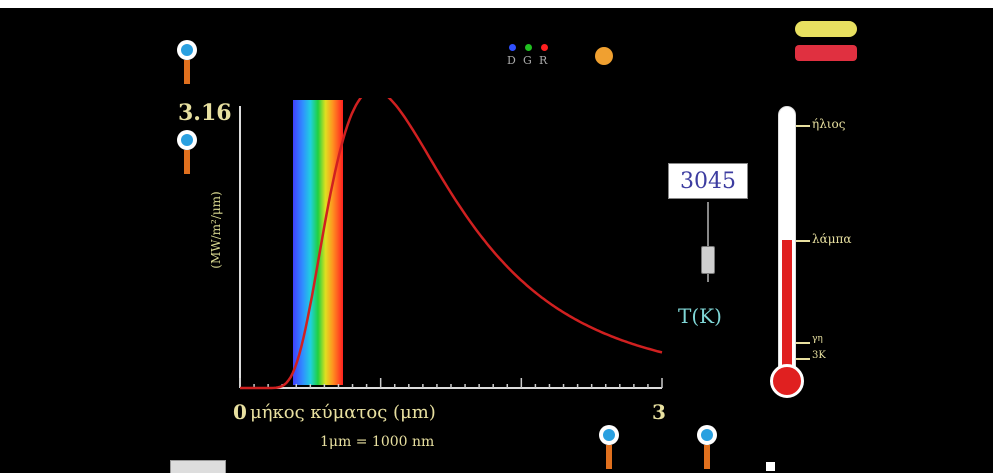  What do you see at coordinates (240, 412) in the screenshot?
I see `x-min-label: 0` at bounding box center [240, 412].